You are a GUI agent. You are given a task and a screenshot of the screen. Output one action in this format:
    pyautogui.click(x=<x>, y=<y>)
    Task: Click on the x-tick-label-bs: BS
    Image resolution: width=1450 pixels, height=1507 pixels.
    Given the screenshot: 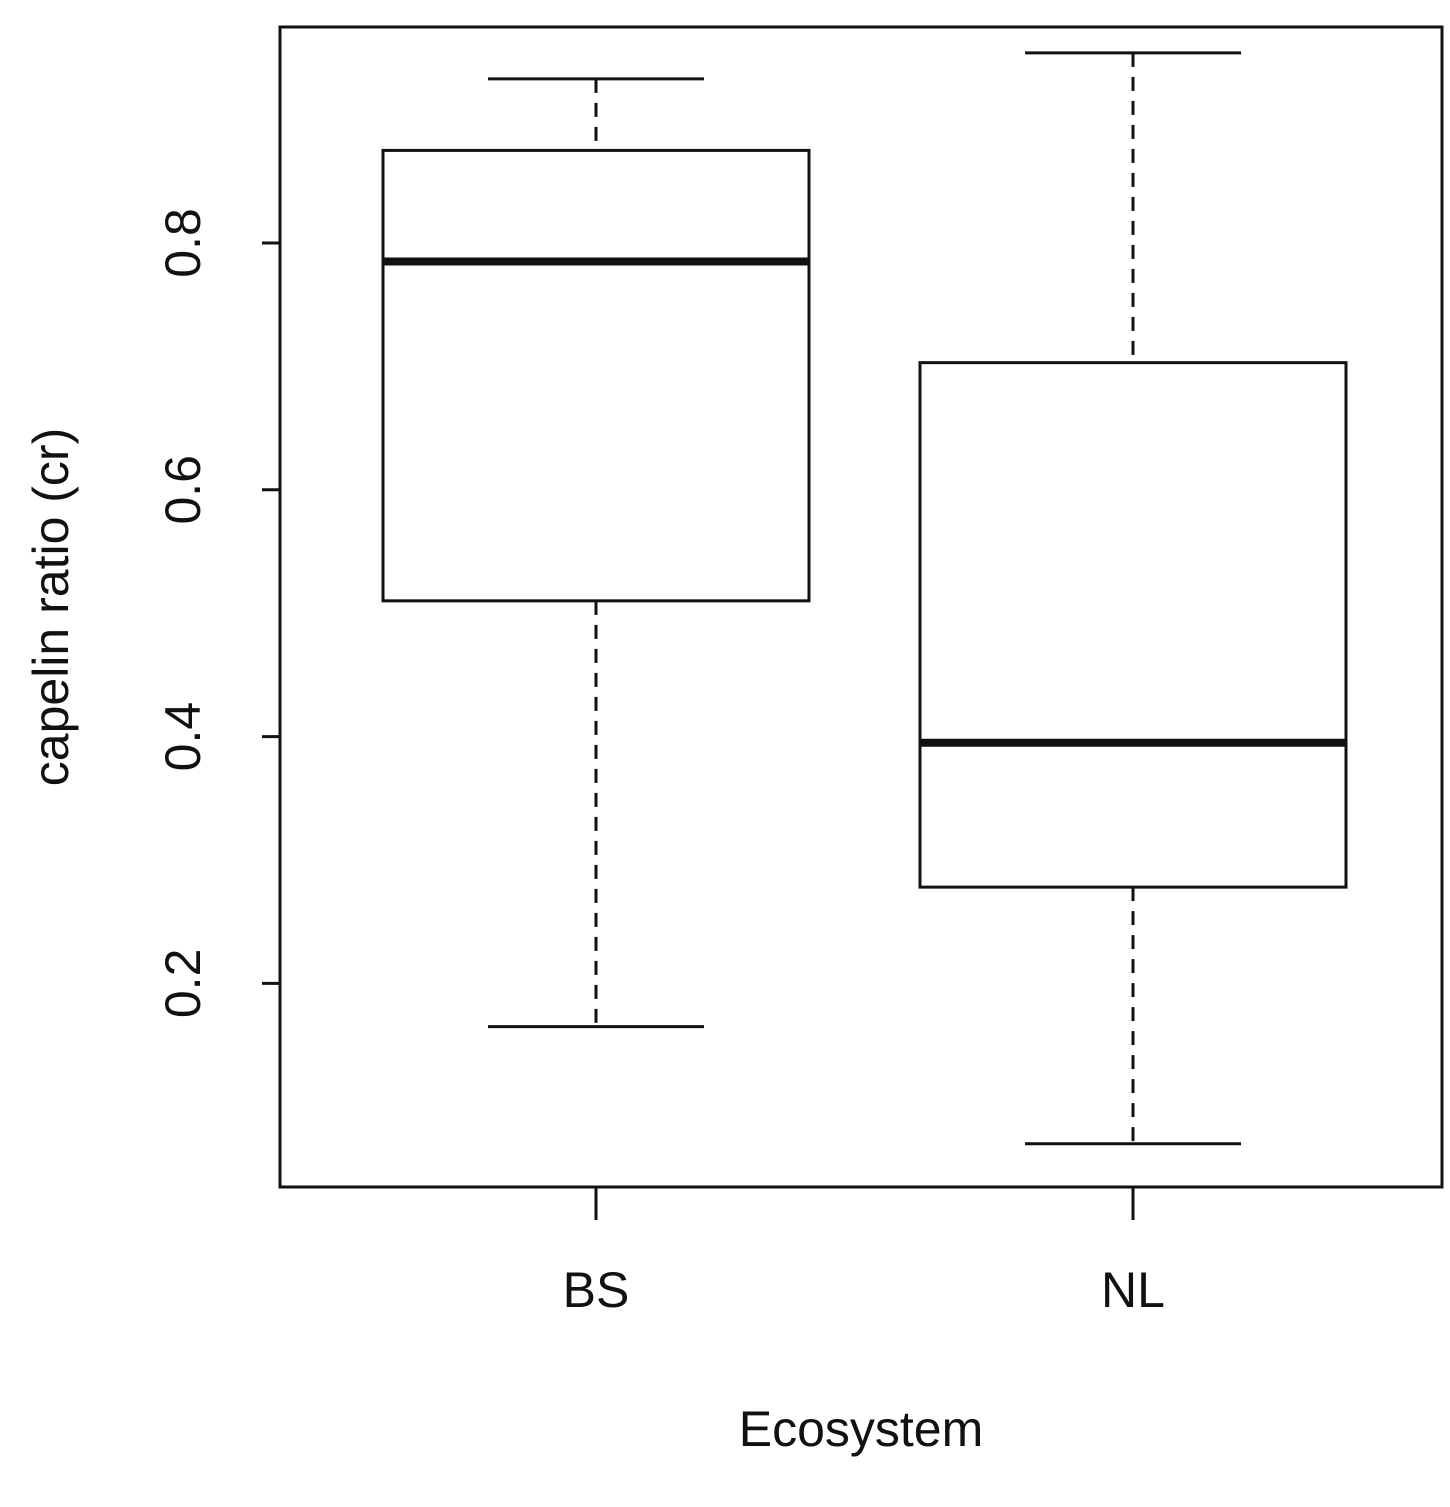 What is the action you would take?
    pyautogui.click(x=596, y=1290)
    